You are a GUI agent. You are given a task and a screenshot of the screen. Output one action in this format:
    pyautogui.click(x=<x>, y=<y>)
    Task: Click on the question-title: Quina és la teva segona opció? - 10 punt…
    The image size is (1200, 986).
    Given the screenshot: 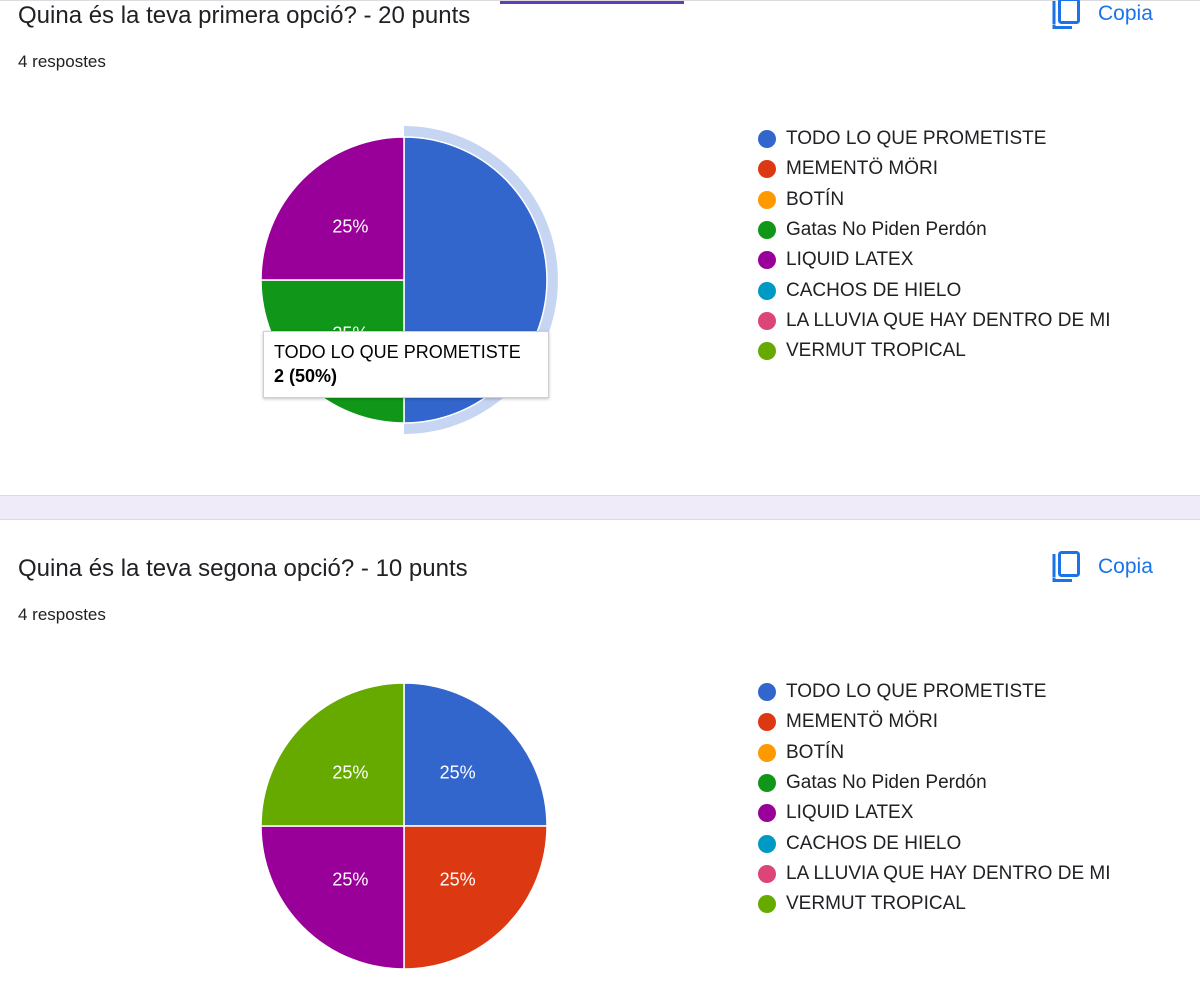 What is the action you would take?
    pyautogui.click(x=243, y=568)
    